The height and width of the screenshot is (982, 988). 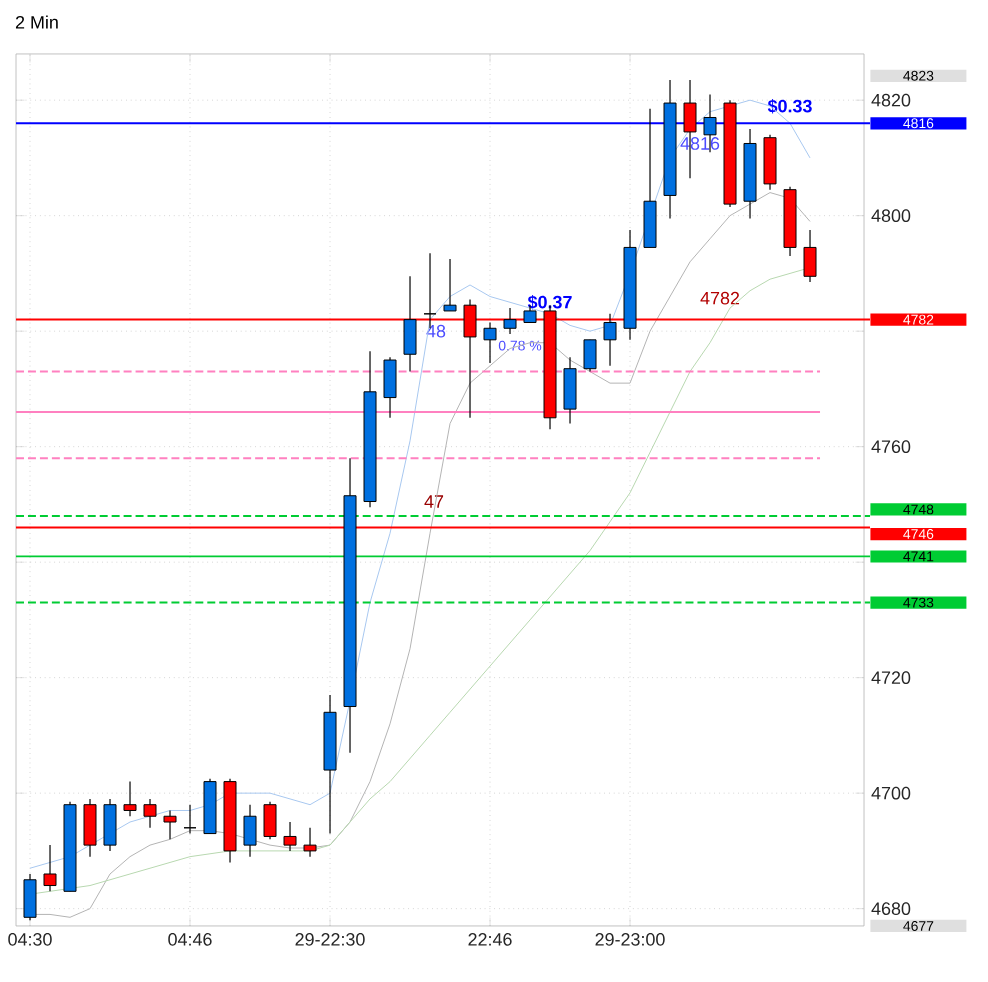 I want to click on annotation: 48, so click(x=436, y=331).